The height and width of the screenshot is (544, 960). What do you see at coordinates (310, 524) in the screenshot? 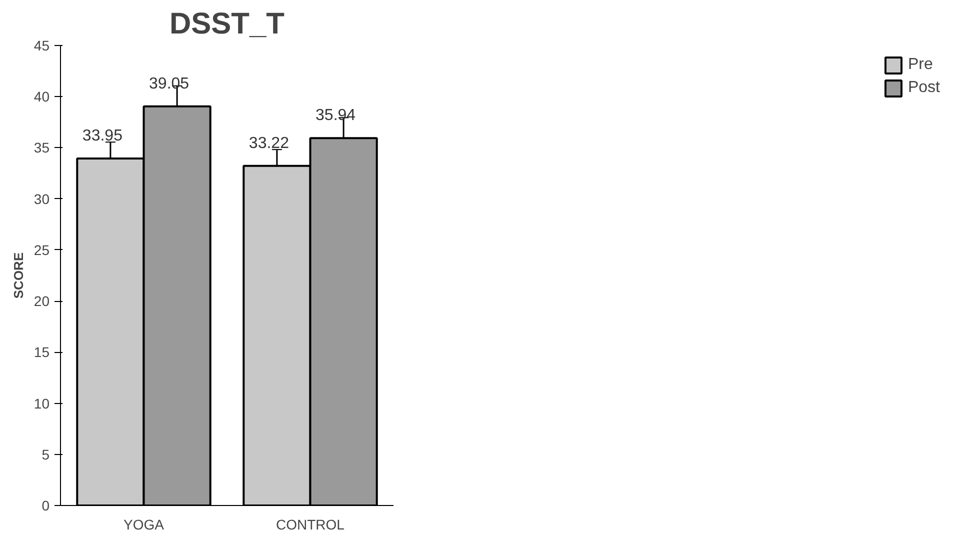
I see `x-tick-label: CONTROL` at bounding box center [310, 524].